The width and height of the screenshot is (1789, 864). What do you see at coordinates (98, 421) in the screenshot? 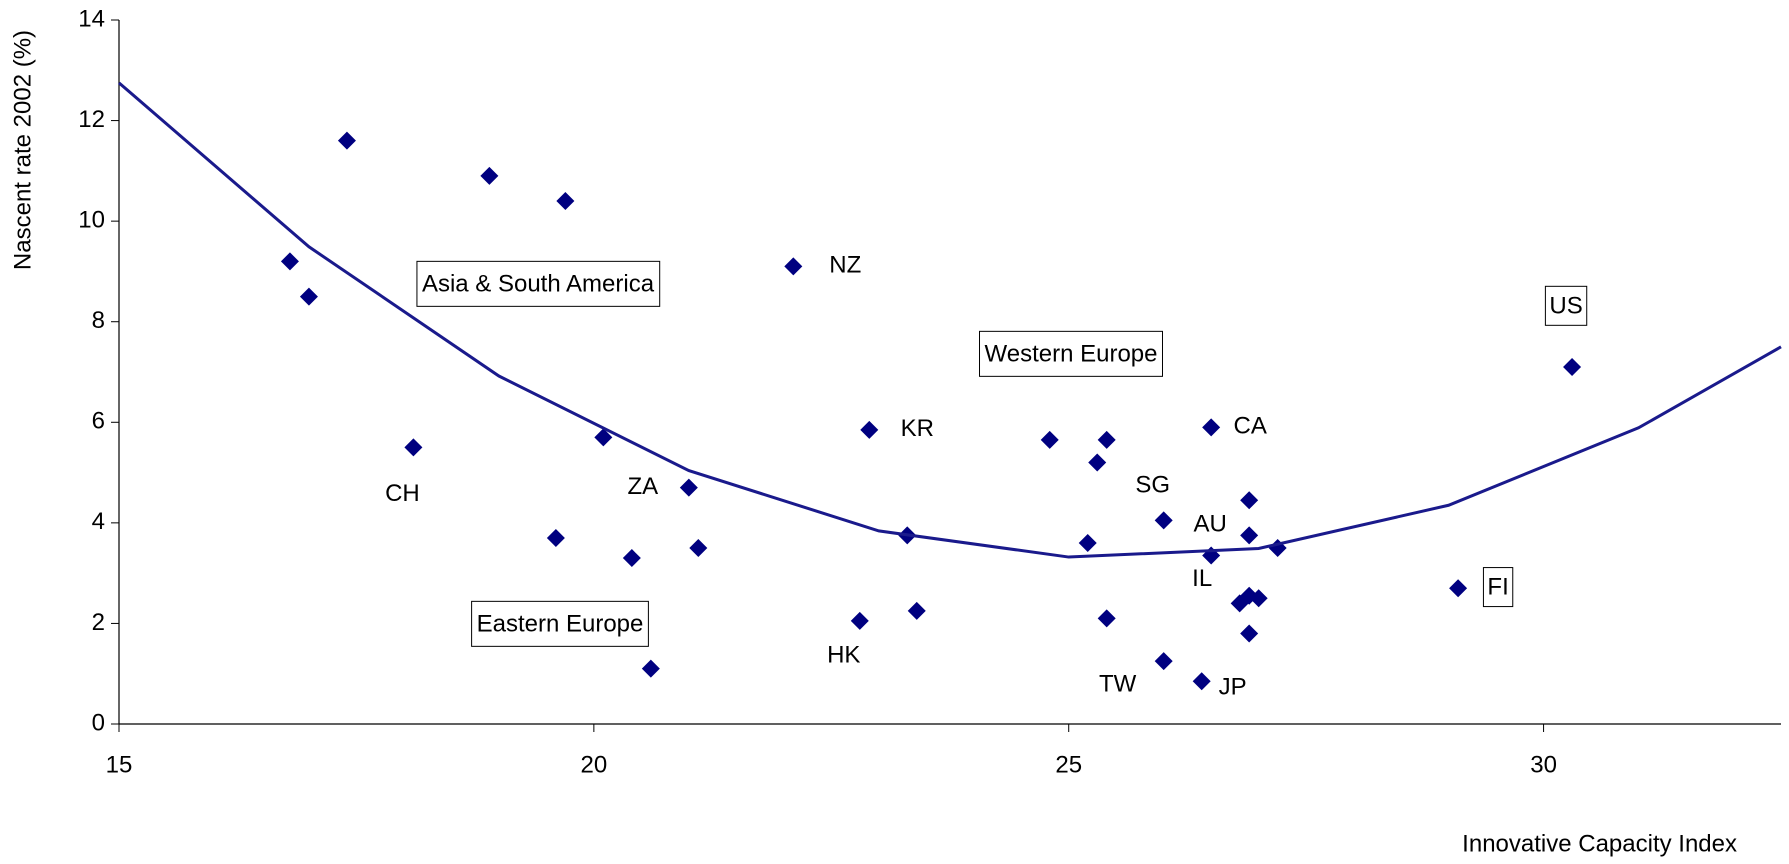
I see `y-tick-label: 6` at bounding box center [98, 421].